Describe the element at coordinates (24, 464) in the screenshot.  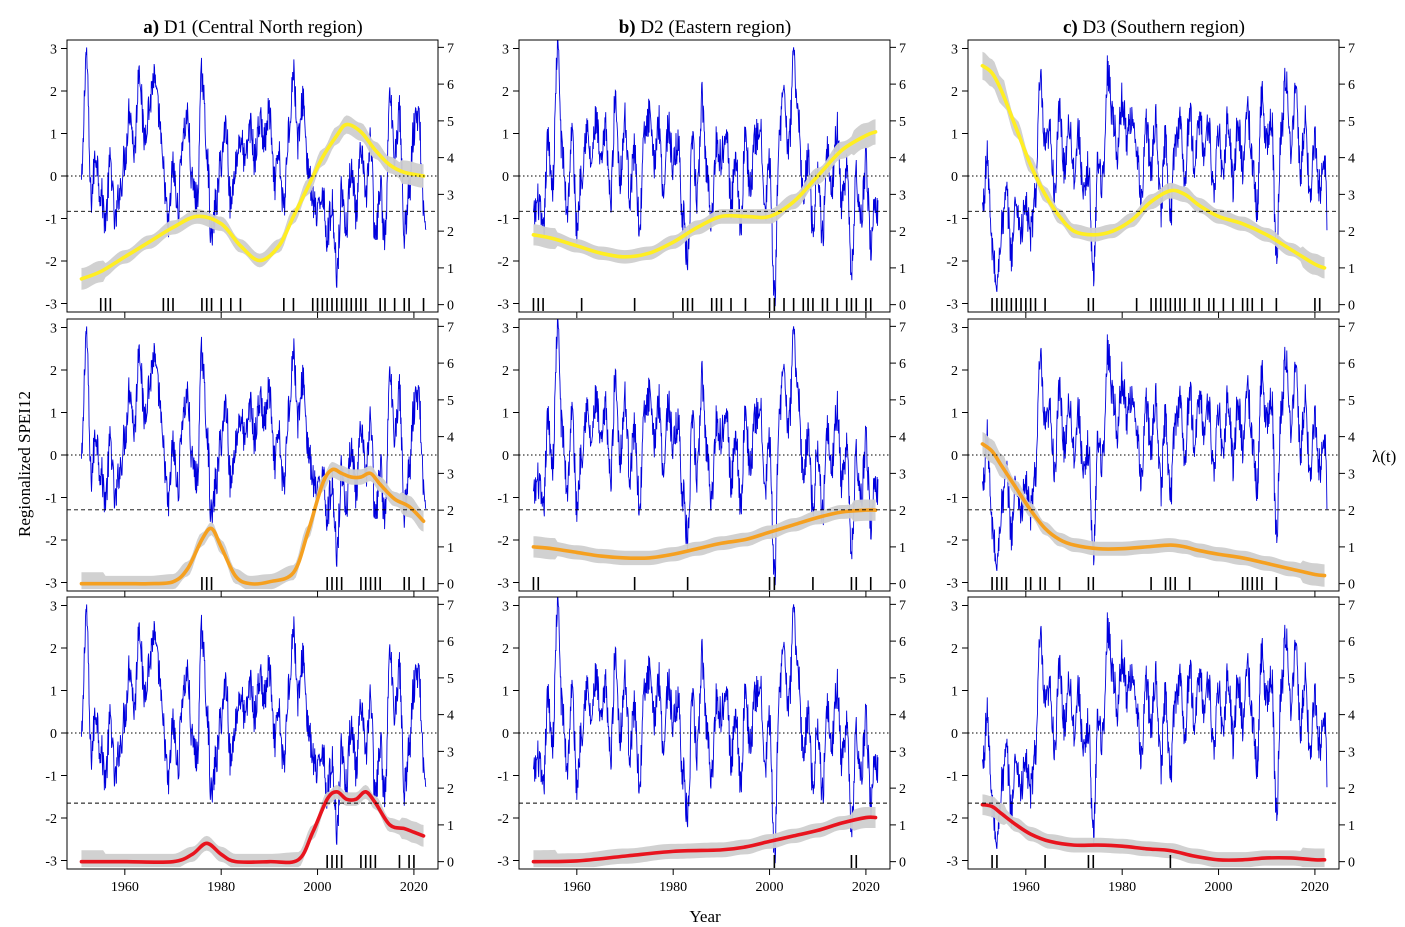
I see `y-axis-left-title: Regionalized SPEI12` at that location.